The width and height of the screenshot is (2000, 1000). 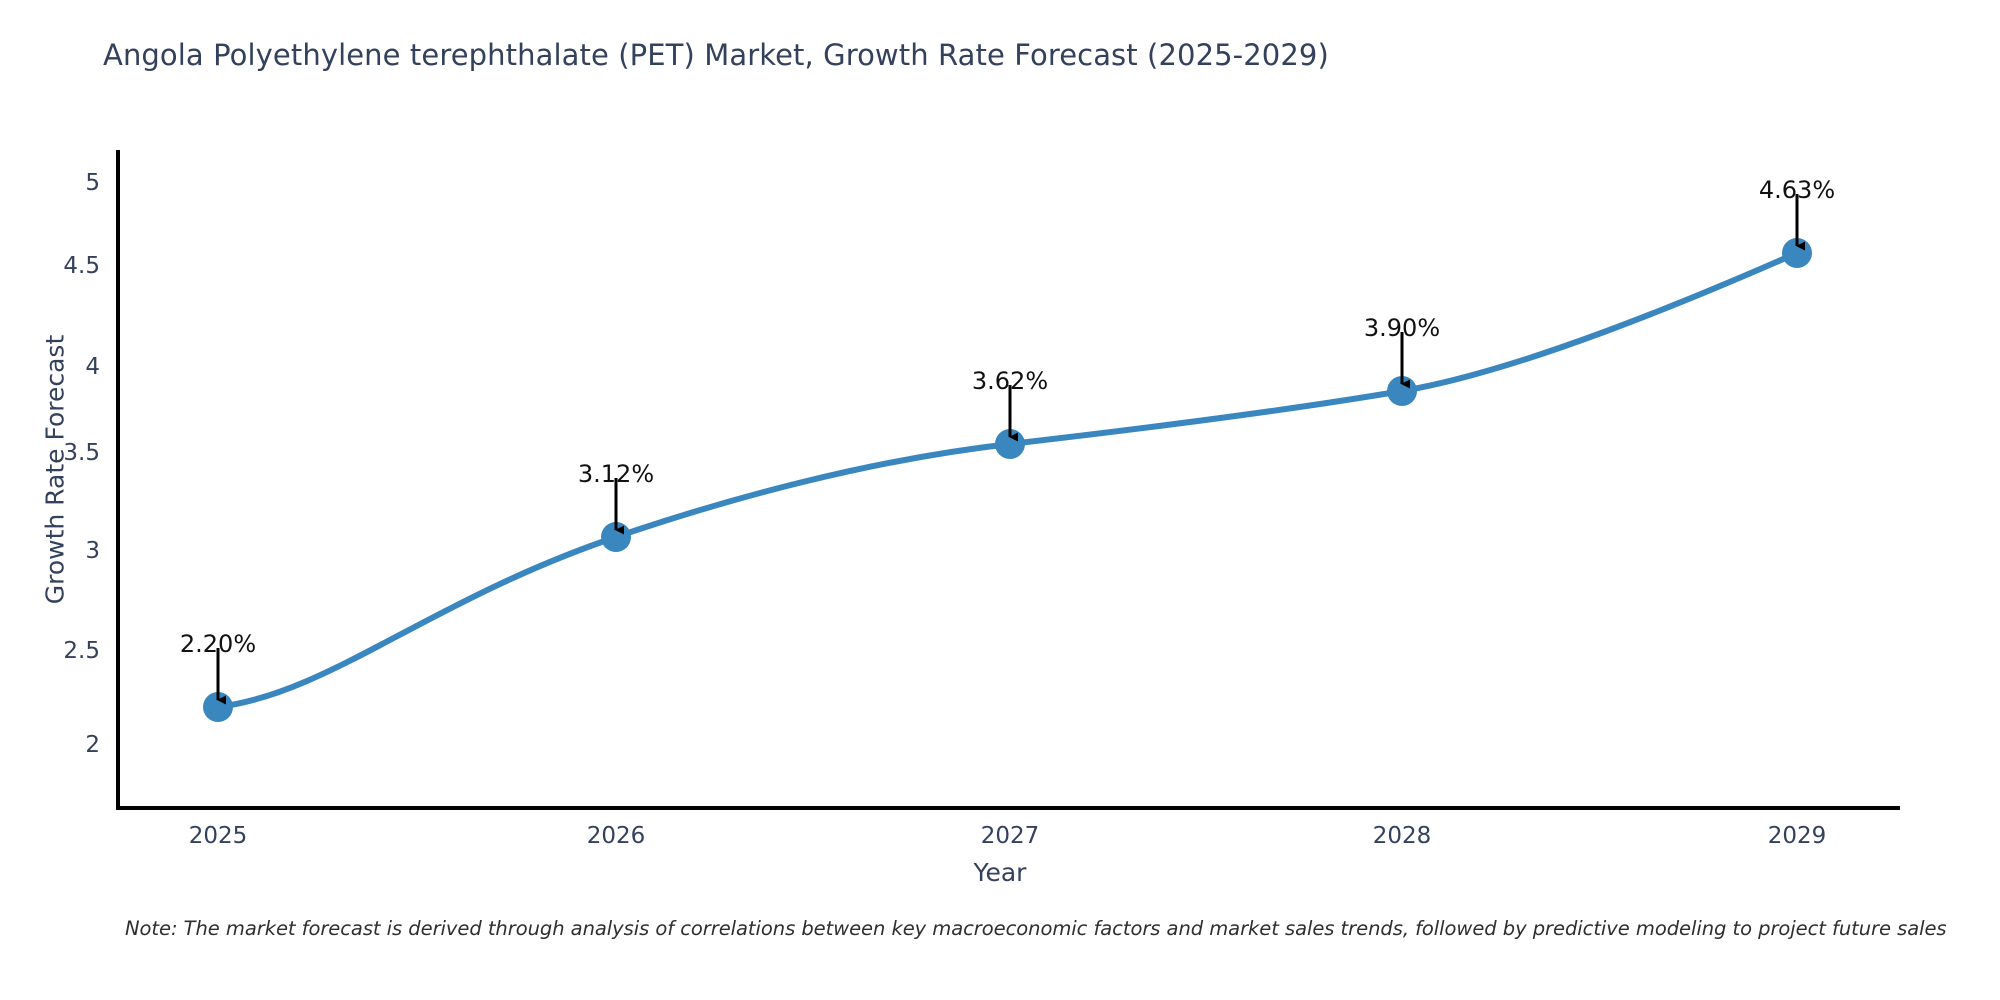 What do you see at coordinates (92, 551) in the screenshot?
I see `y-tick-label: 3` at bounding box center [92, 551].